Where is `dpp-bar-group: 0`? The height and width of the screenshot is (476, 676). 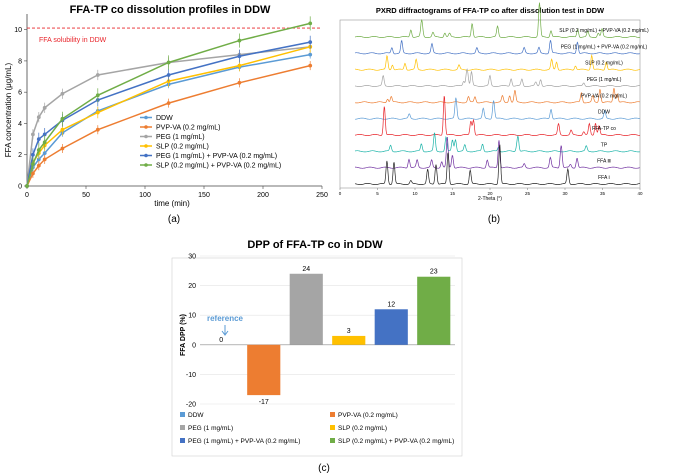 dpp-bar-group: 0 is located at coordinates (221, 340).